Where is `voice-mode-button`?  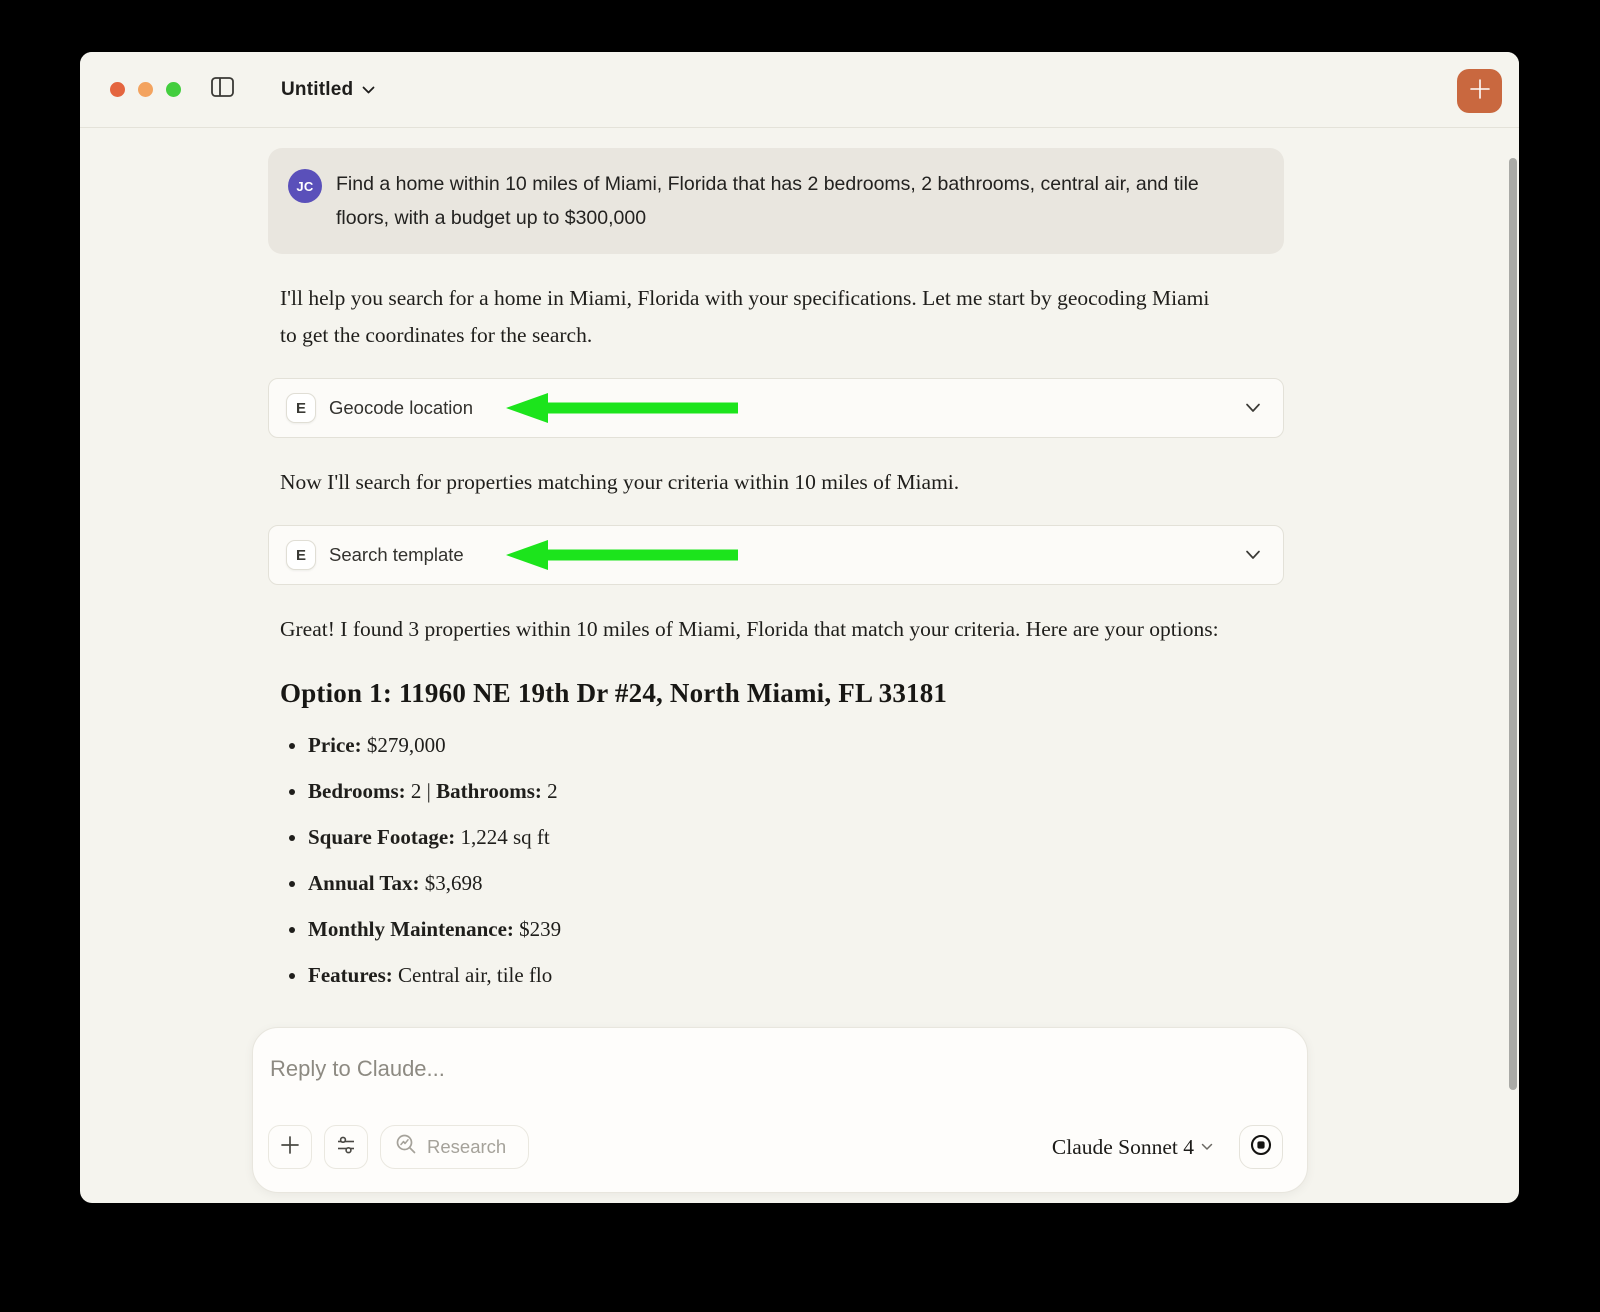 voice-mode-button is located at coordinates (1261, 1147).